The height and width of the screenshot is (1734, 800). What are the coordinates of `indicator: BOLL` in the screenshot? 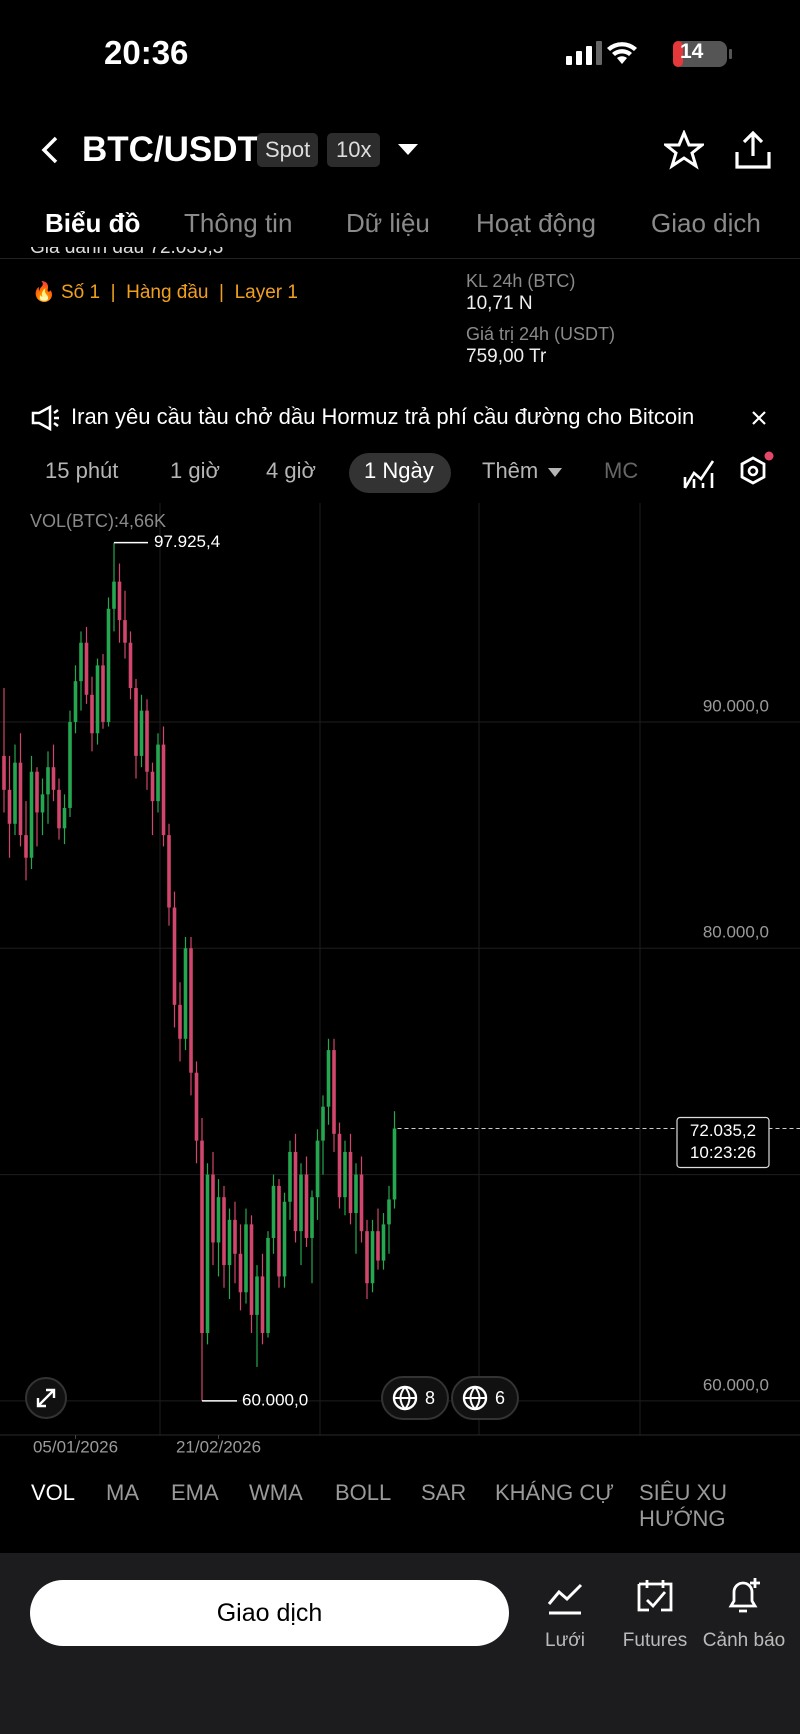 It's located at (363, 1492).